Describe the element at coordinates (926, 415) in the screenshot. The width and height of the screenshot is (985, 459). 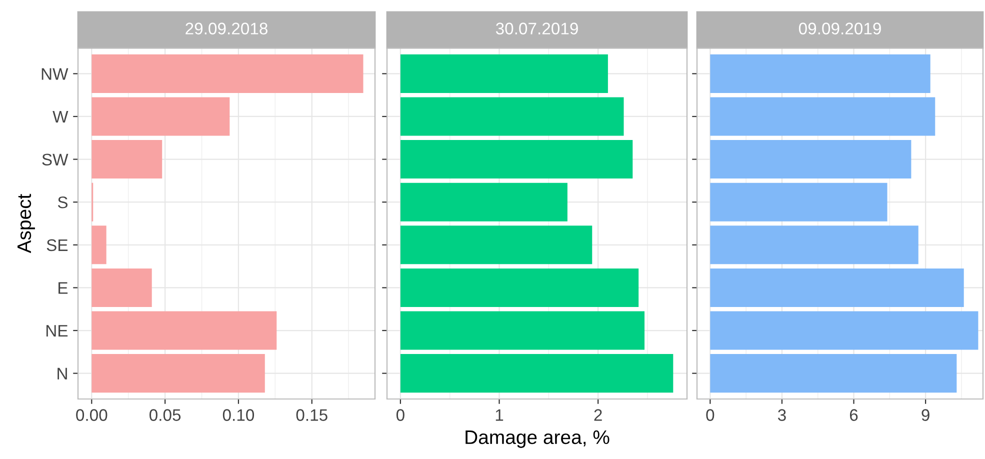
I see `x-tick-label: 9` at that location.